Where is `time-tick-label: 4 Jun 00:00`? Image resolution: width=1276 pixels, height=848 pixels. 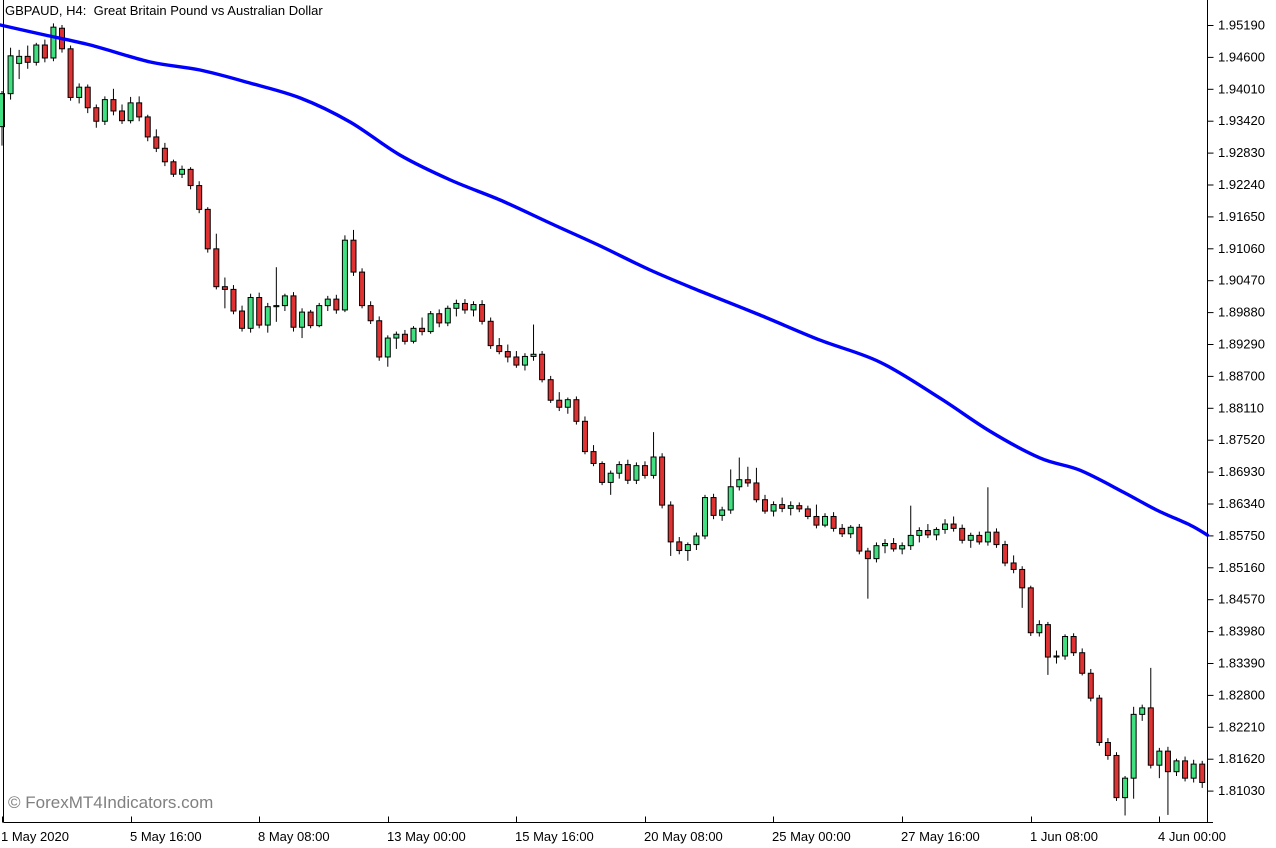
time-tick-label: 4 Jun 00:00 is located at coordinates (1192, 836).